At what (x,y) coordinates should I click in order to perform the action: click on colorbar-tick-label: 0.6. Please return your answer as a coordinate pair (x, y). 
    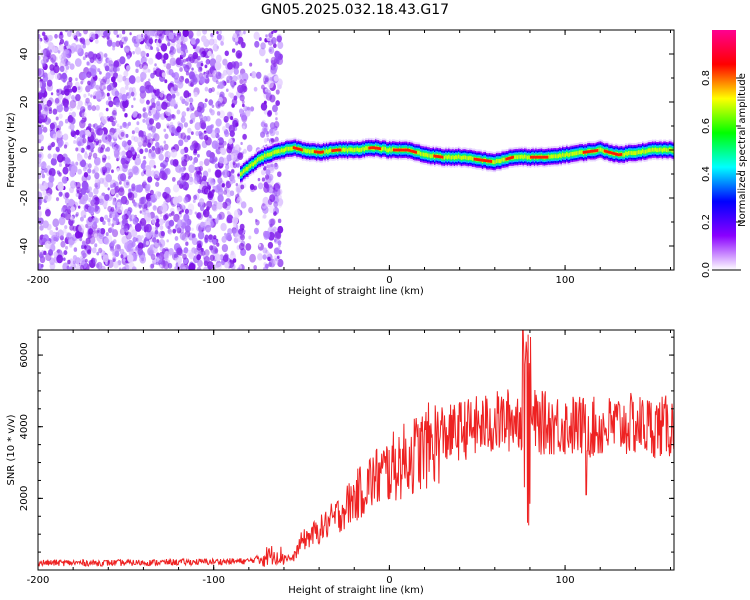
    Looking at the image, I should click on (706, 126).